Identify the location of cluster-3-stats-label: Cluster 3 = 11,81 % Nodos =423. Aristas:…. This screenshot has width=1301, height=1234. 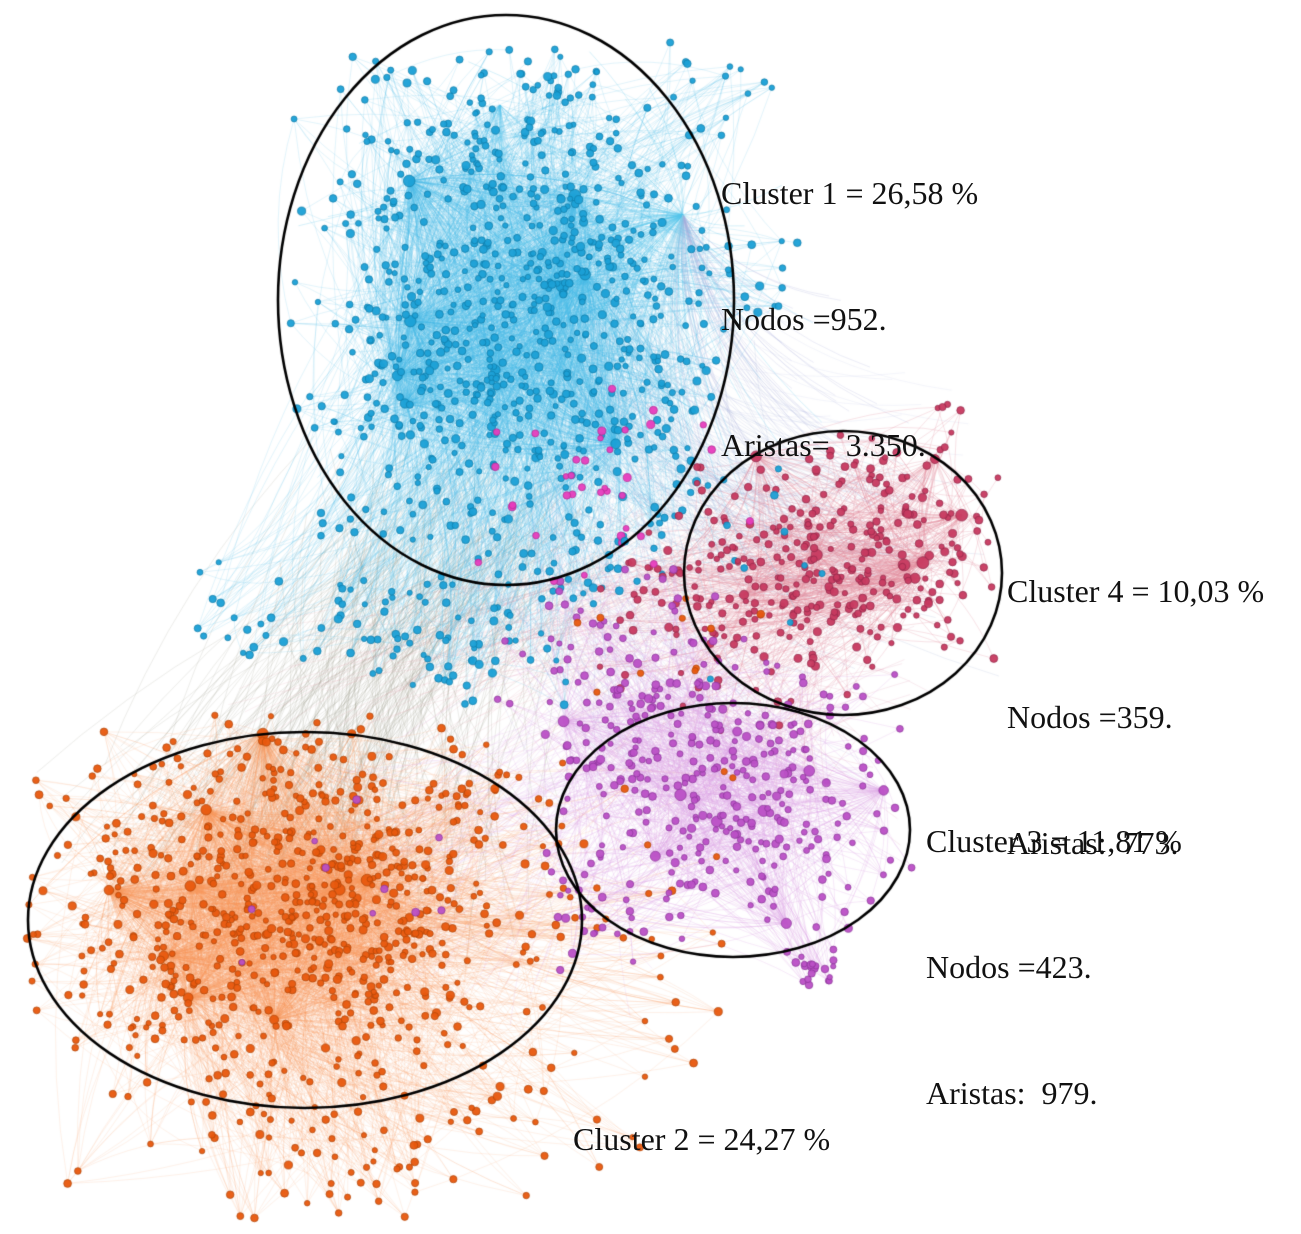
(1054, 967).